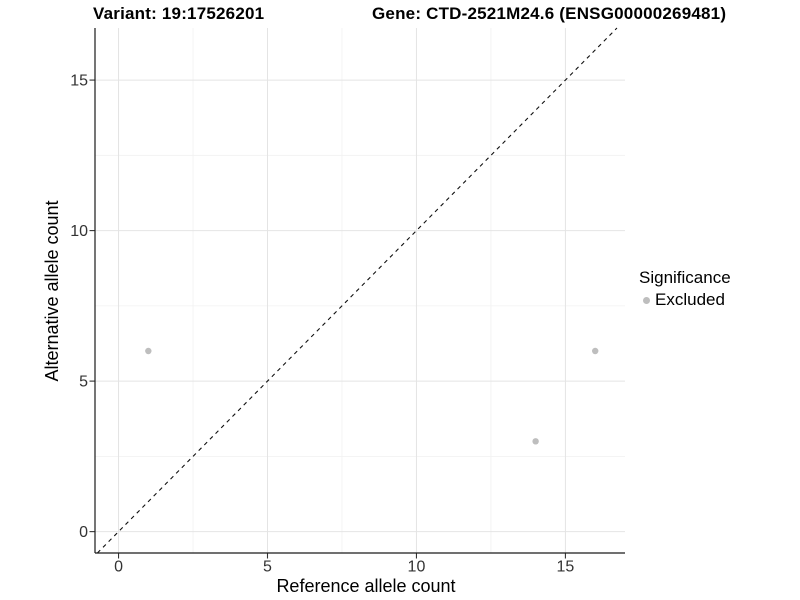 Image resolution: width=800 pixels, height=600 pixels. Describe the element at coordinates (83, 532) in the screenshot. I see `y-tick-label: 0` at that location.